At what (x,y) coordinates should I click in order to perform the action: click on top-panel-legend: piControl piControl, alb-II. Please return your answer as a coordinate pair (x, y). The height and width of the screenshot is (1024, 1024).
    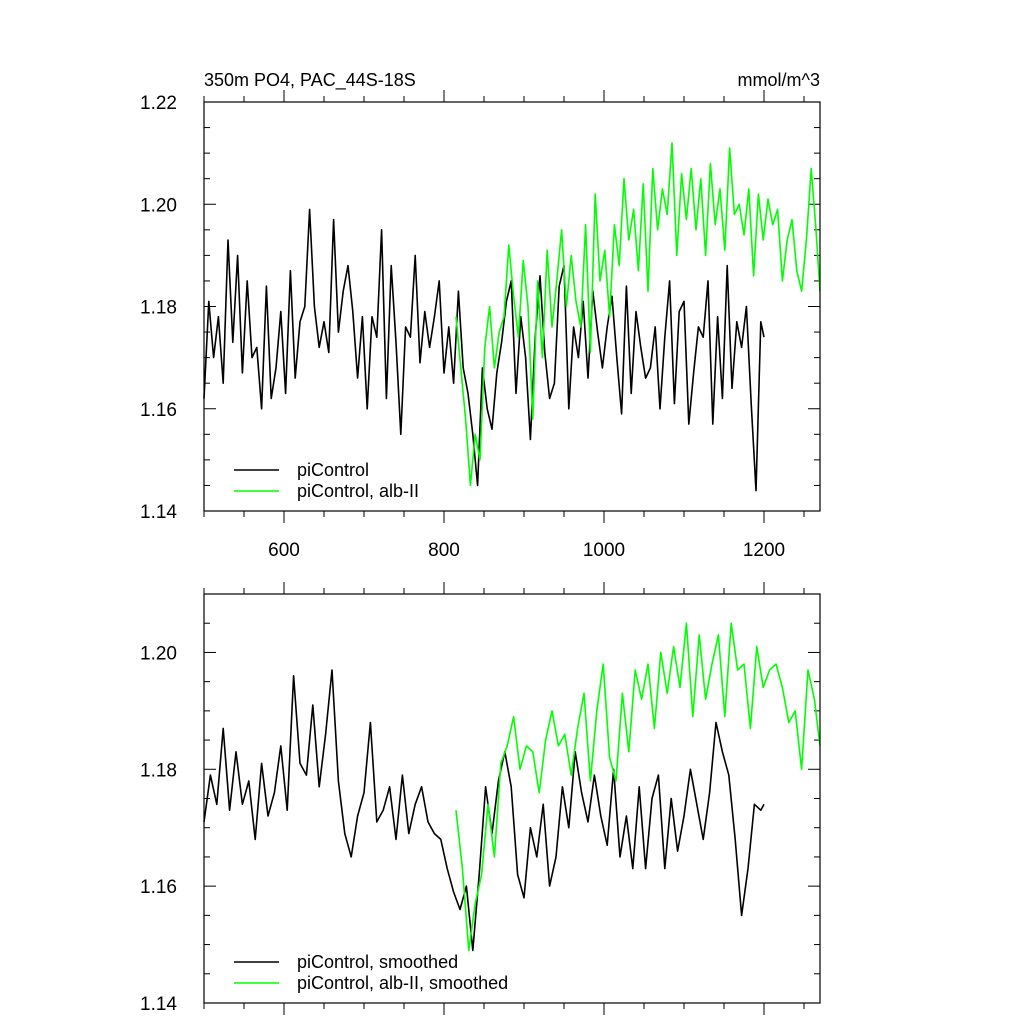
    Looking at the image, I should click on (326, 480).